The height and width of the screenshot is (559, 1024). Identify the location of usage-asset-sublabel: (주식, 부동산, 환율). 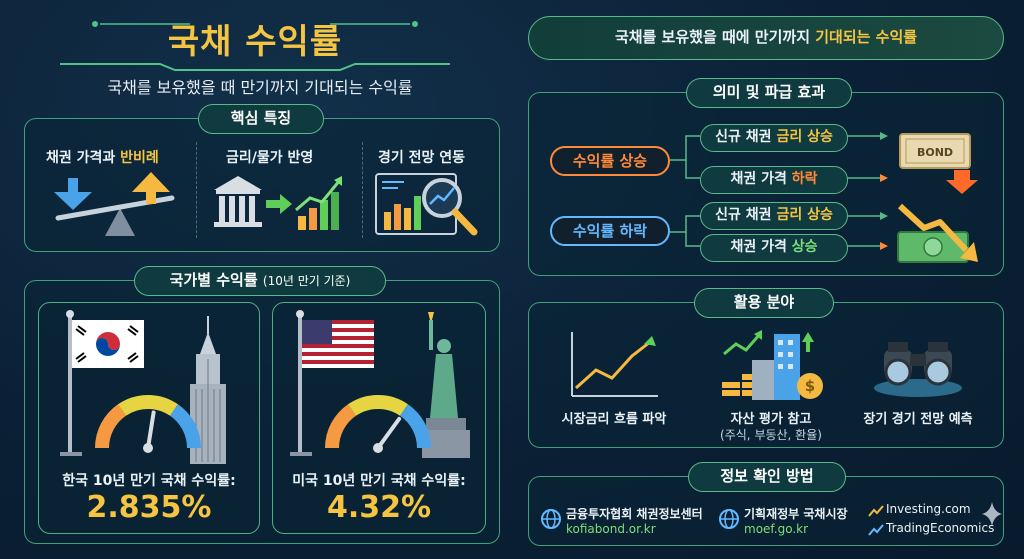
(771, 435).